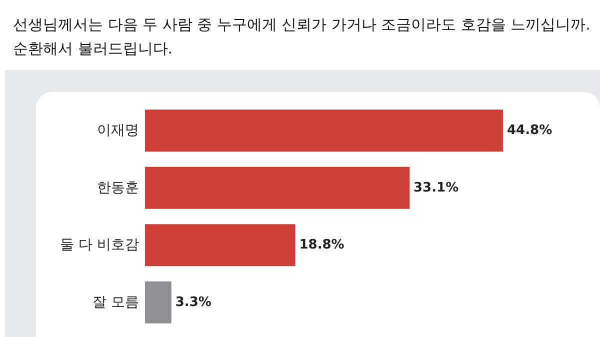  Describe the element at coordinates (93, 49) in the screenshot. I see `chart-subtitle: 순환해서 불러드립니다.` at that location.